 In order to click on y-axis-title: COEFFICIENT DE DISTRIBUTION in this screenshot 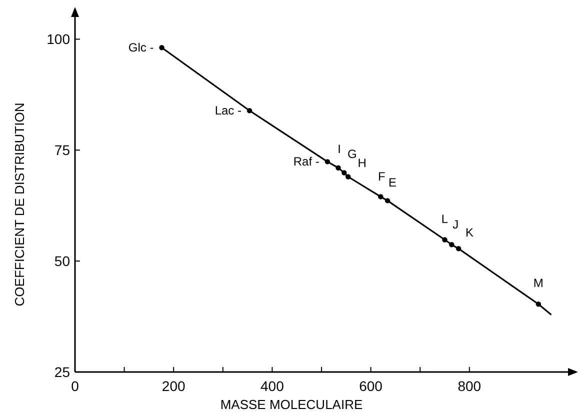, I will do `click(19, 204)`.